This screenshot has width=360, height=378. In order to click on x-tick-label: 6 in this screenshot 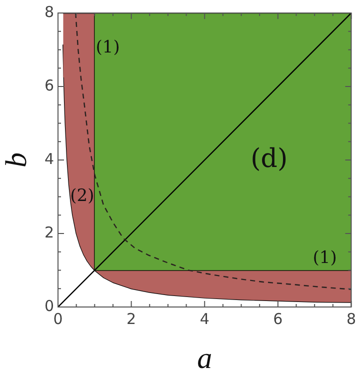, I will do `click(278, 319)`.